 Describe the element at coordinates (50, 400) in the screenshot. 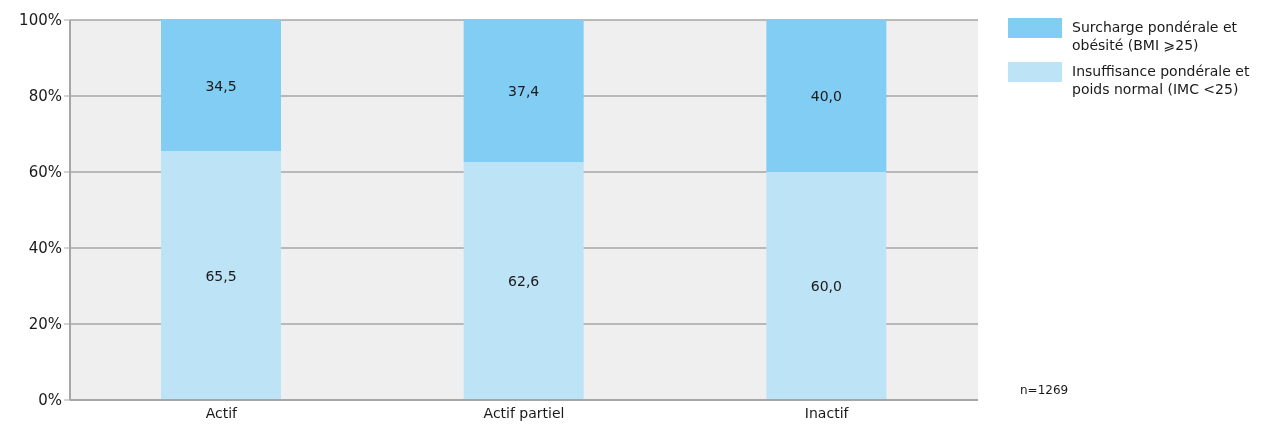

I see `y-tick-label: 0%` at that location.